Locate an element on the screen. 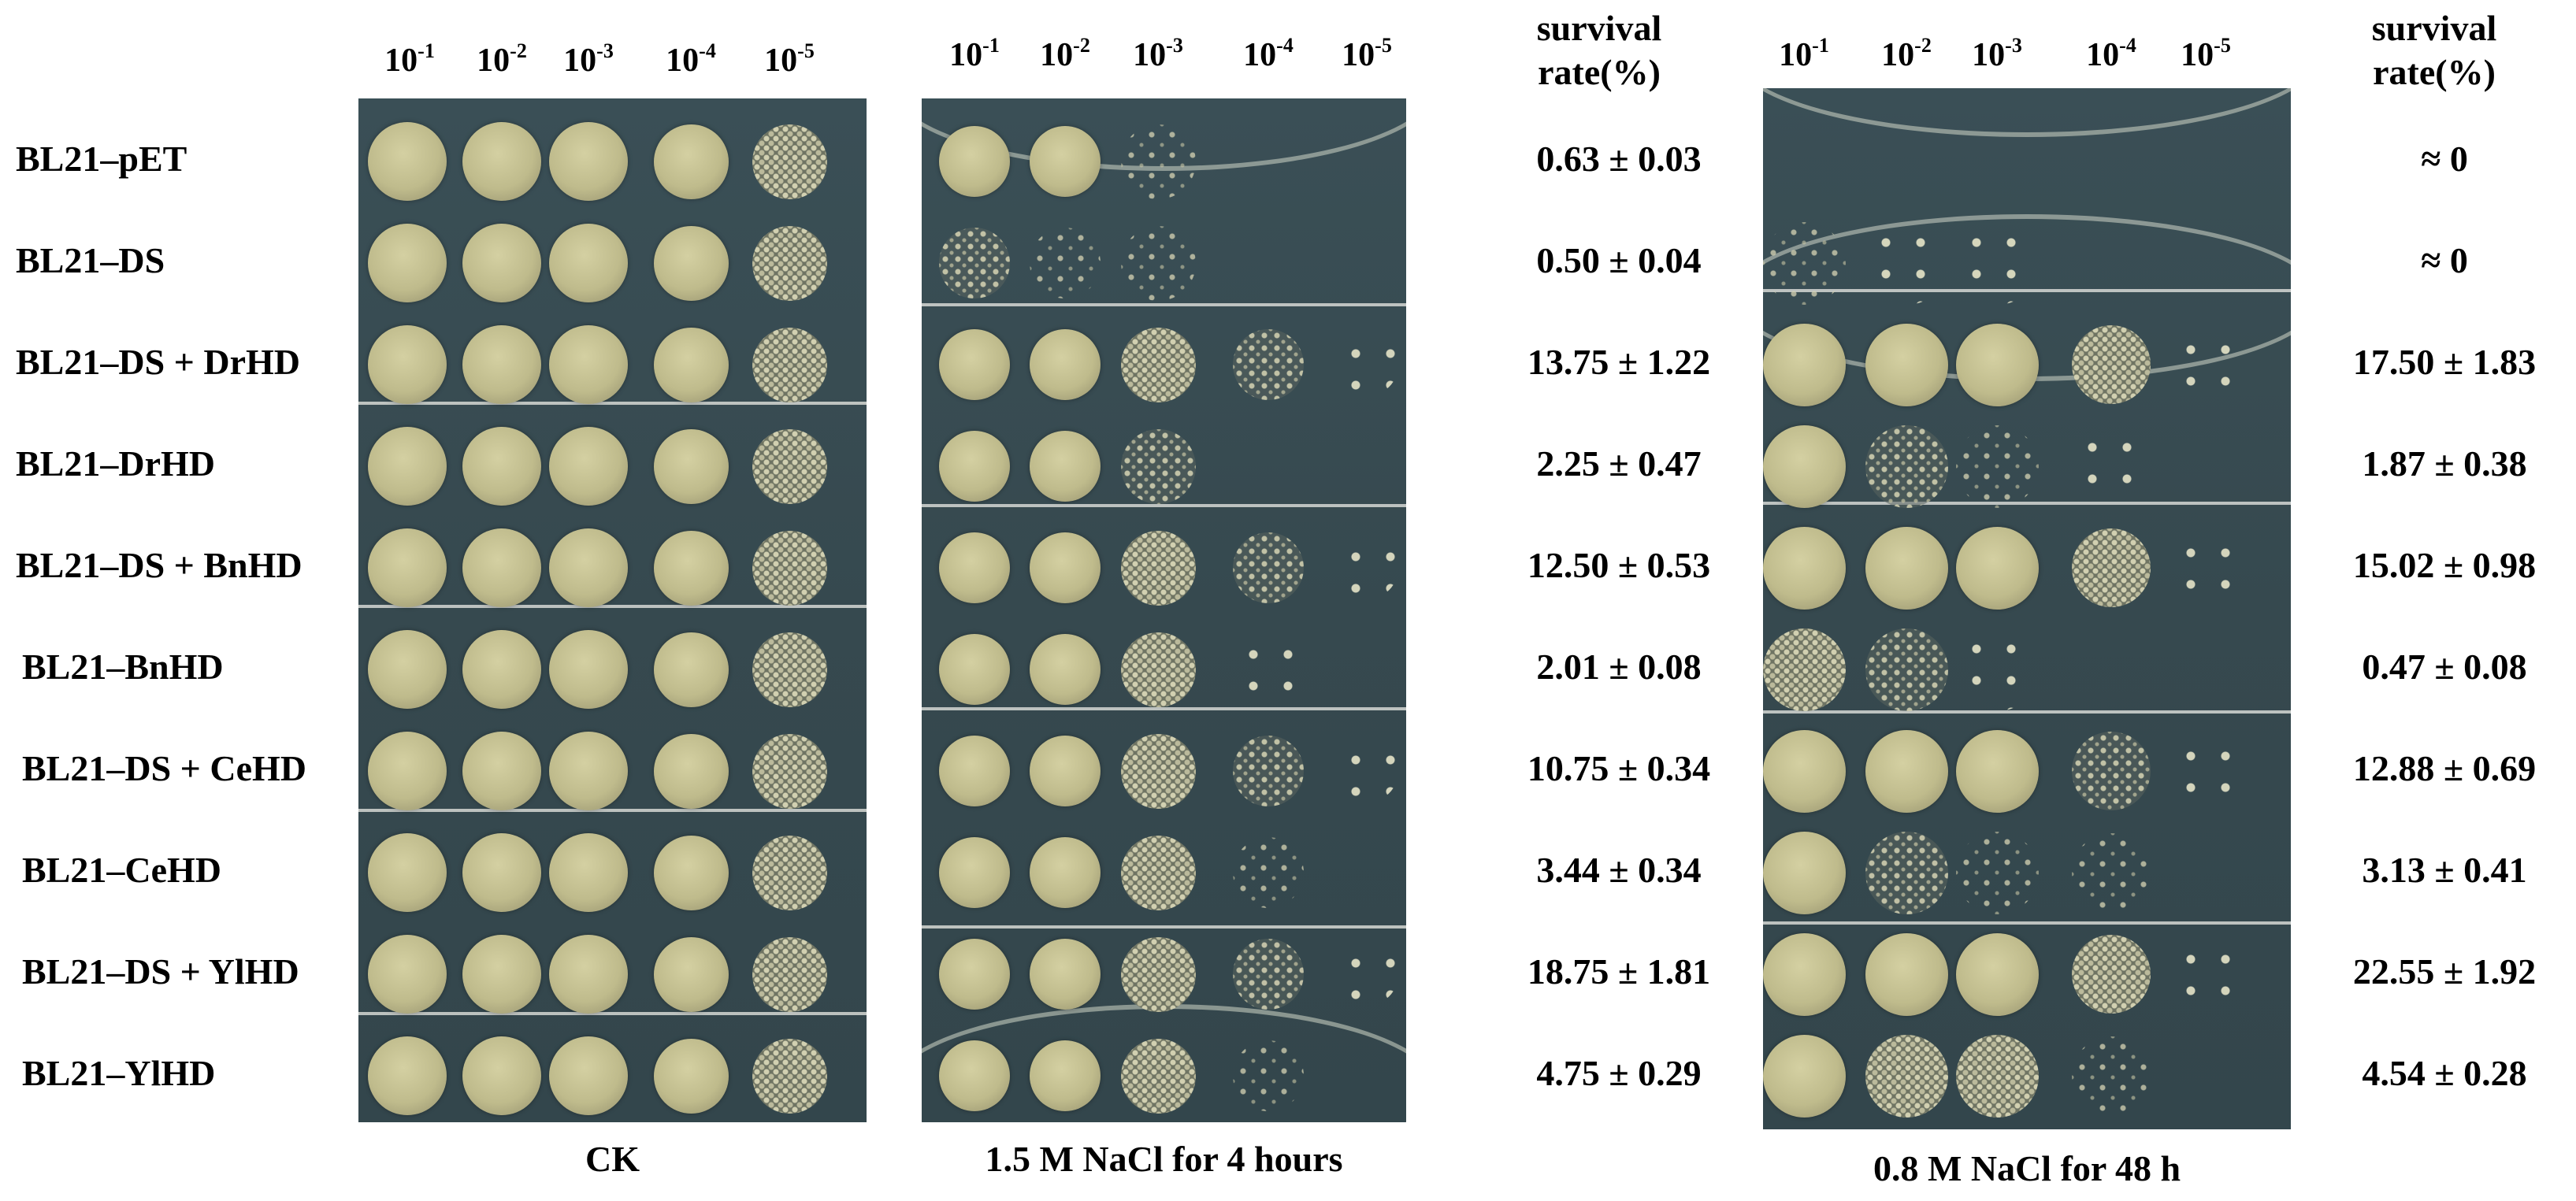 The image size is (2576, 1201). strain-label: BL21–CeHD is located at coordinates (121, 870).